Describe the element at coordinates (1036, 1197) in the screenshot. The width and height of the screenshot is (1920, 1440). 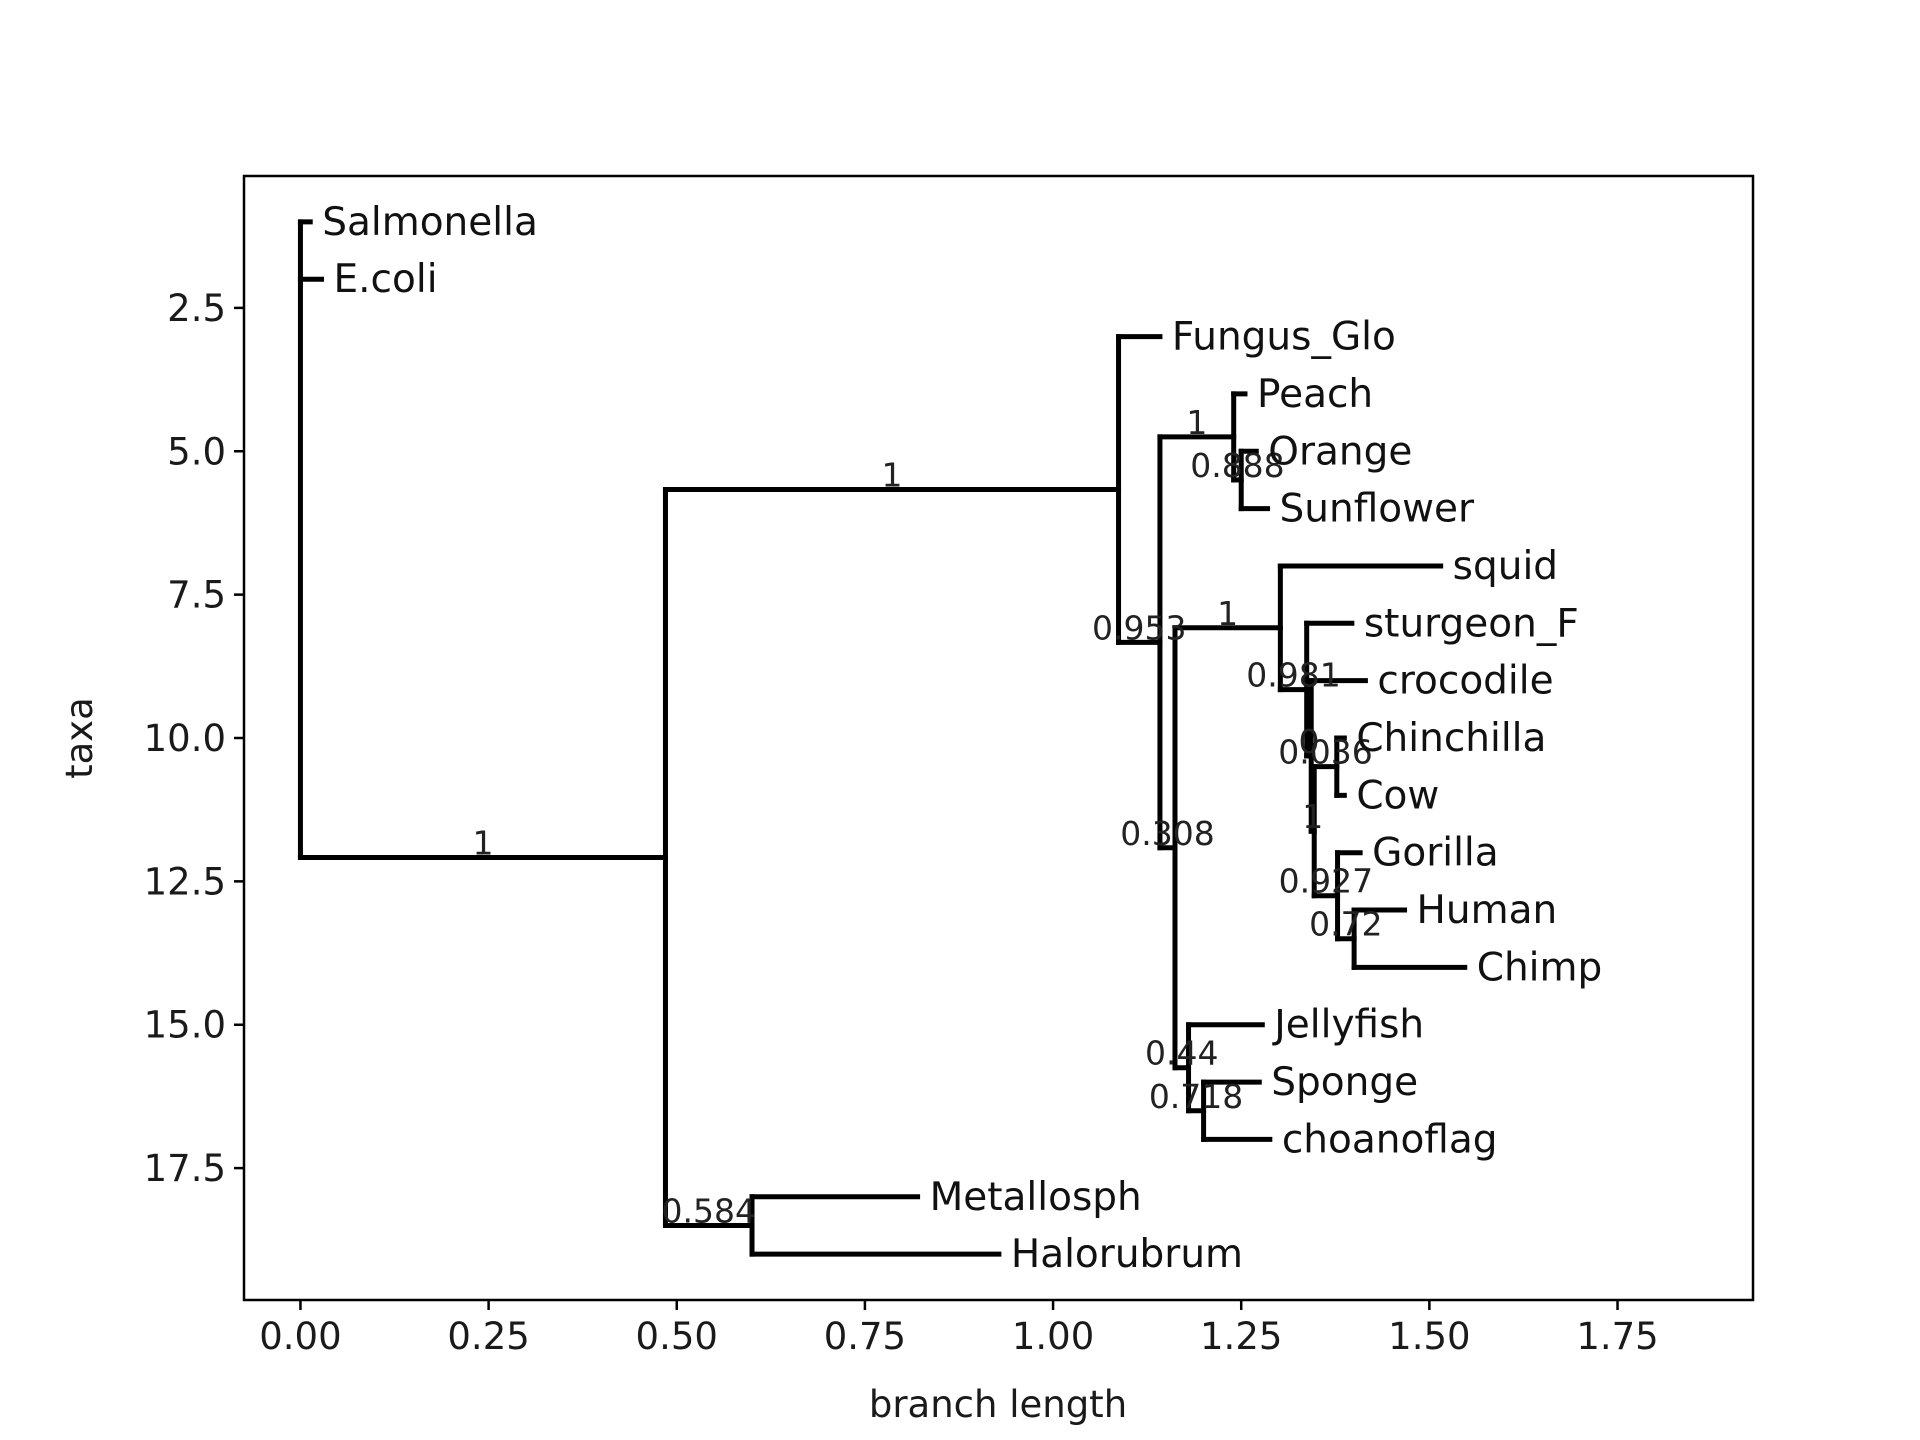
I see `leaf-label-Metallosph: Metallosph` at that location.